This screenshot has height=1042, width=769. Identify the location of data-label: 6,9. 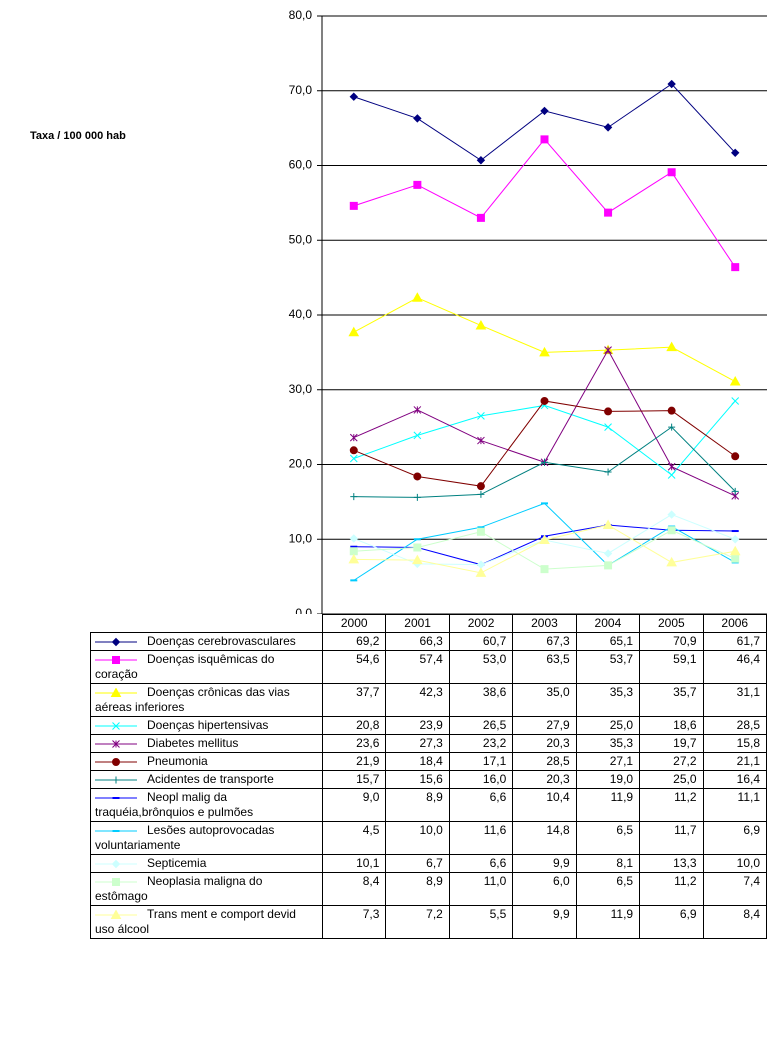
(735, 838).